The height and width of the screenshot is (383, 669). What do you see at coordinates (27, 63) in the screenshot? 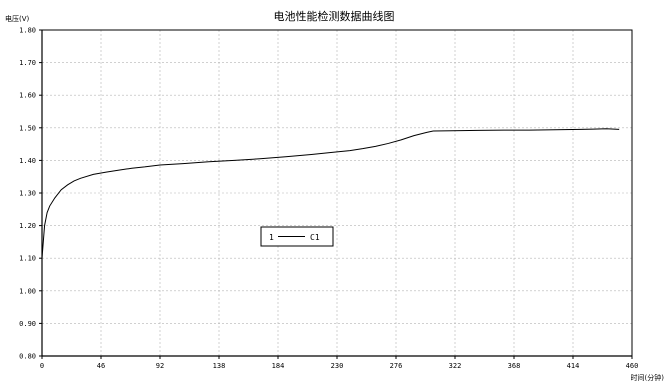
I see `y-tick-label: 1.70` at bounding box center [27, 63].